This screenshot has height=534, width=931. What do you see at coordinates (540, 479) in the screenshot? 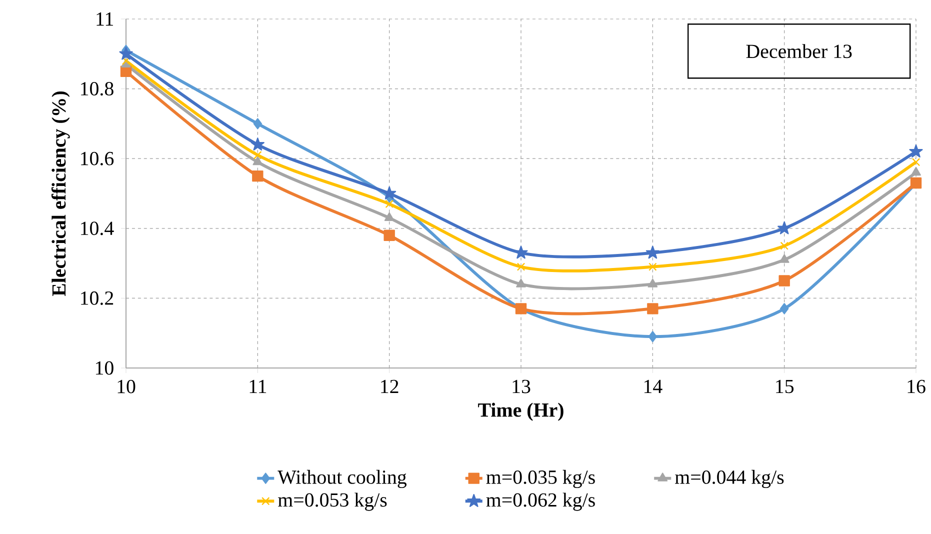
I see `legend-label: m=0.035 kg/s` at bounding box center [540, 479].